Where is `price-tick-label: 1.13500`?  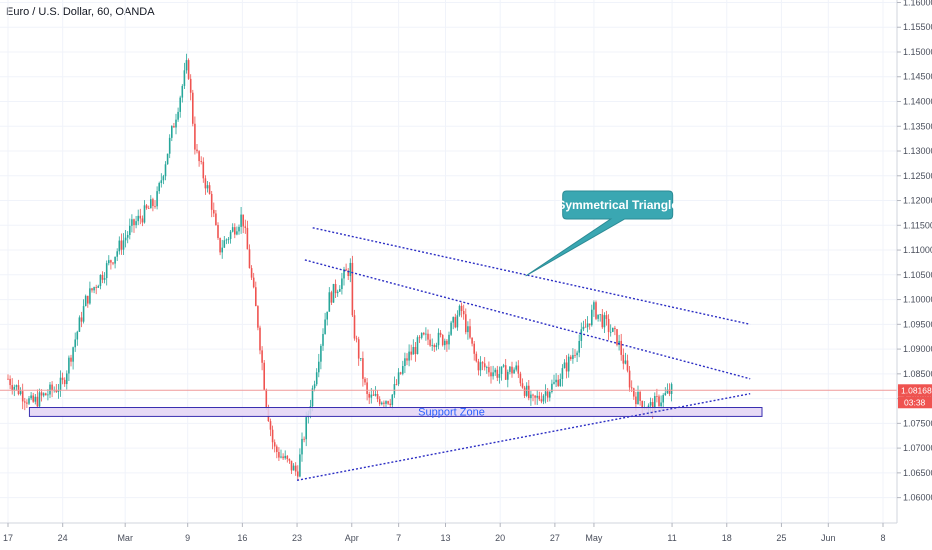
price-tick-label: 1.13500 is located at coordinates (917, 126).